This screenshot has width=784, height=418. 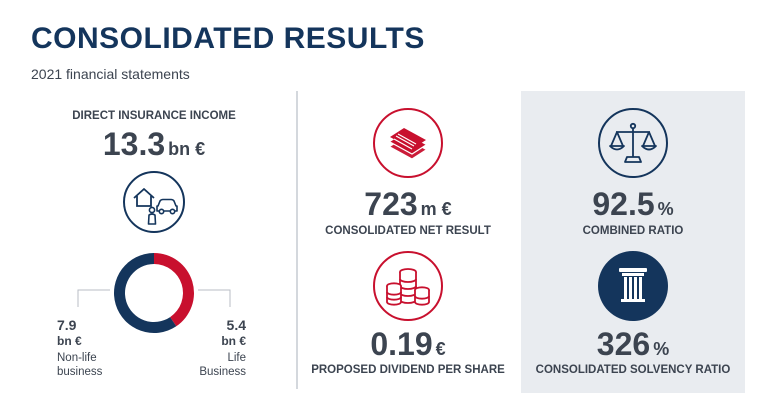 I want to click on combined-ratio-label: COMBINED RATIO, so click(x=633, y=231).